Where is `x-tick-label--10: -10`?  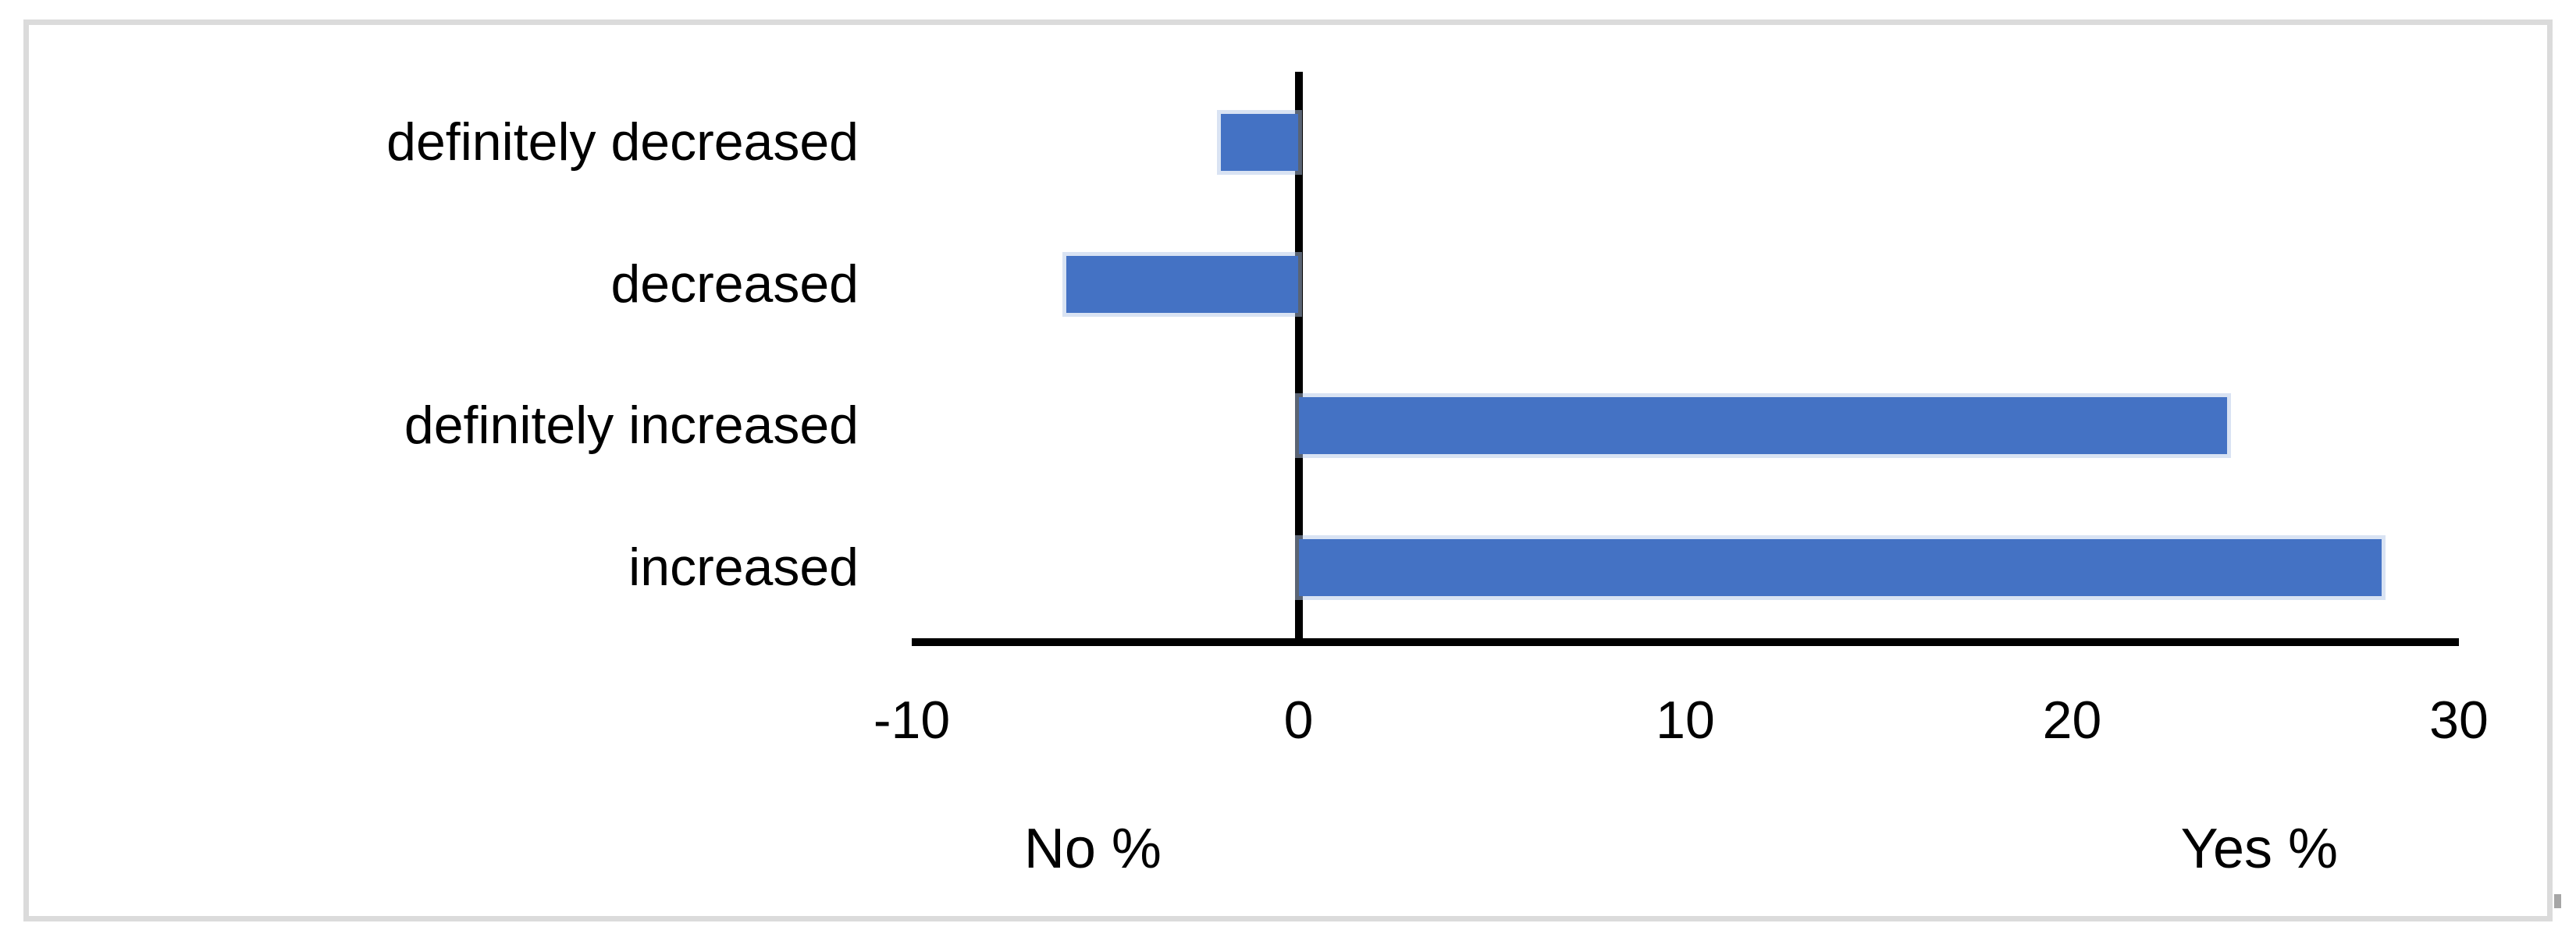 x-tick-label--10: -10 is located at coordinates (912, 720).